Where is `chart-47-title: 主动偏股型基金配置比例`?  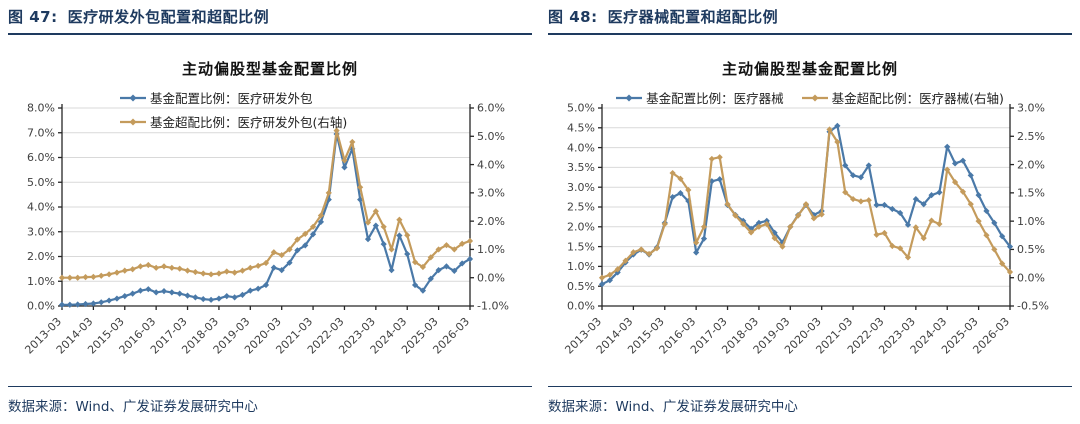 chart-47-title: 主动偏股型基金配置比例 is located at coordinates (269, 69).